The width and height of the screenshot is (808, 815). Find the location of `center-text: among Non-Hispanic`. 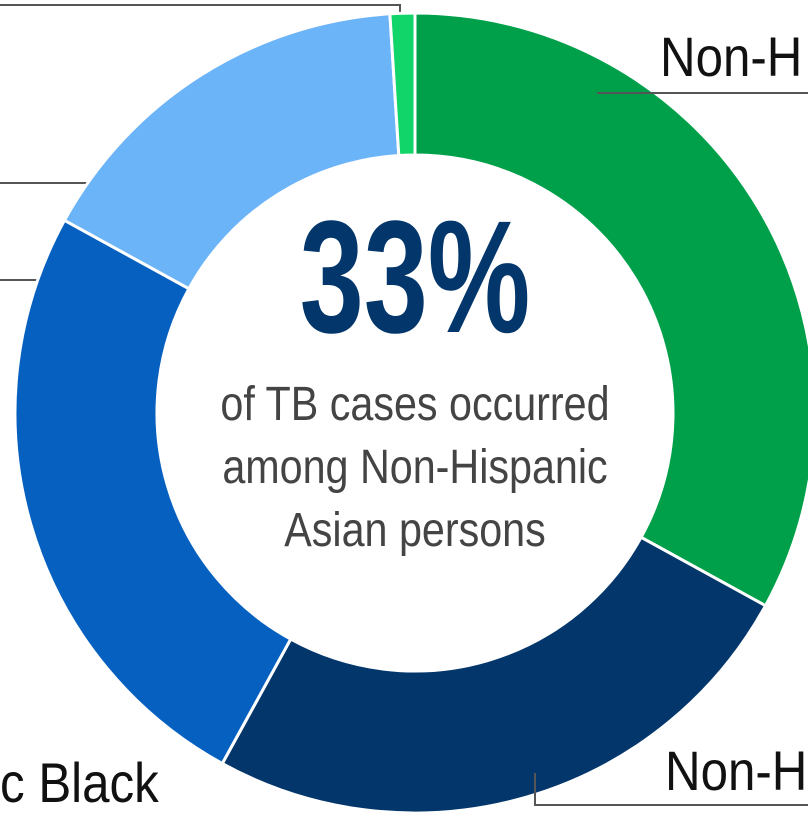

center-text: among Non-Hispanic is located at coordinates (414, 467).